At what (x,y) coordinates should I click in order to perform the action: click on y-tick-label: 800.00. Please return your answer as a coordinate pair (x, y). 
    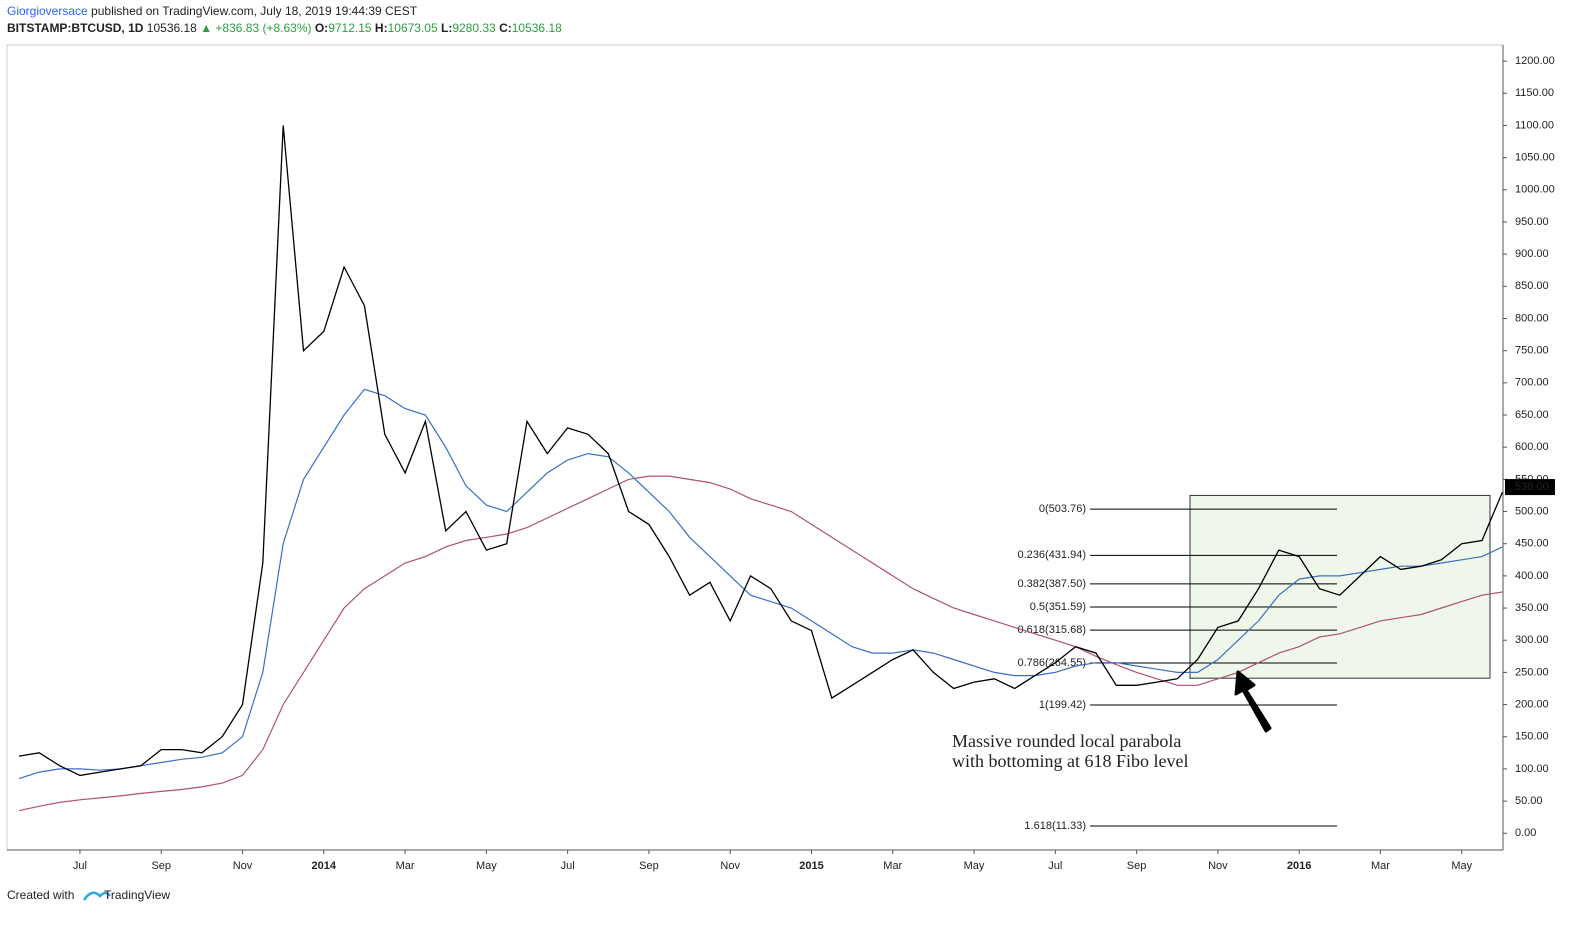
    Looking at the image, I should click on (1532, 318).